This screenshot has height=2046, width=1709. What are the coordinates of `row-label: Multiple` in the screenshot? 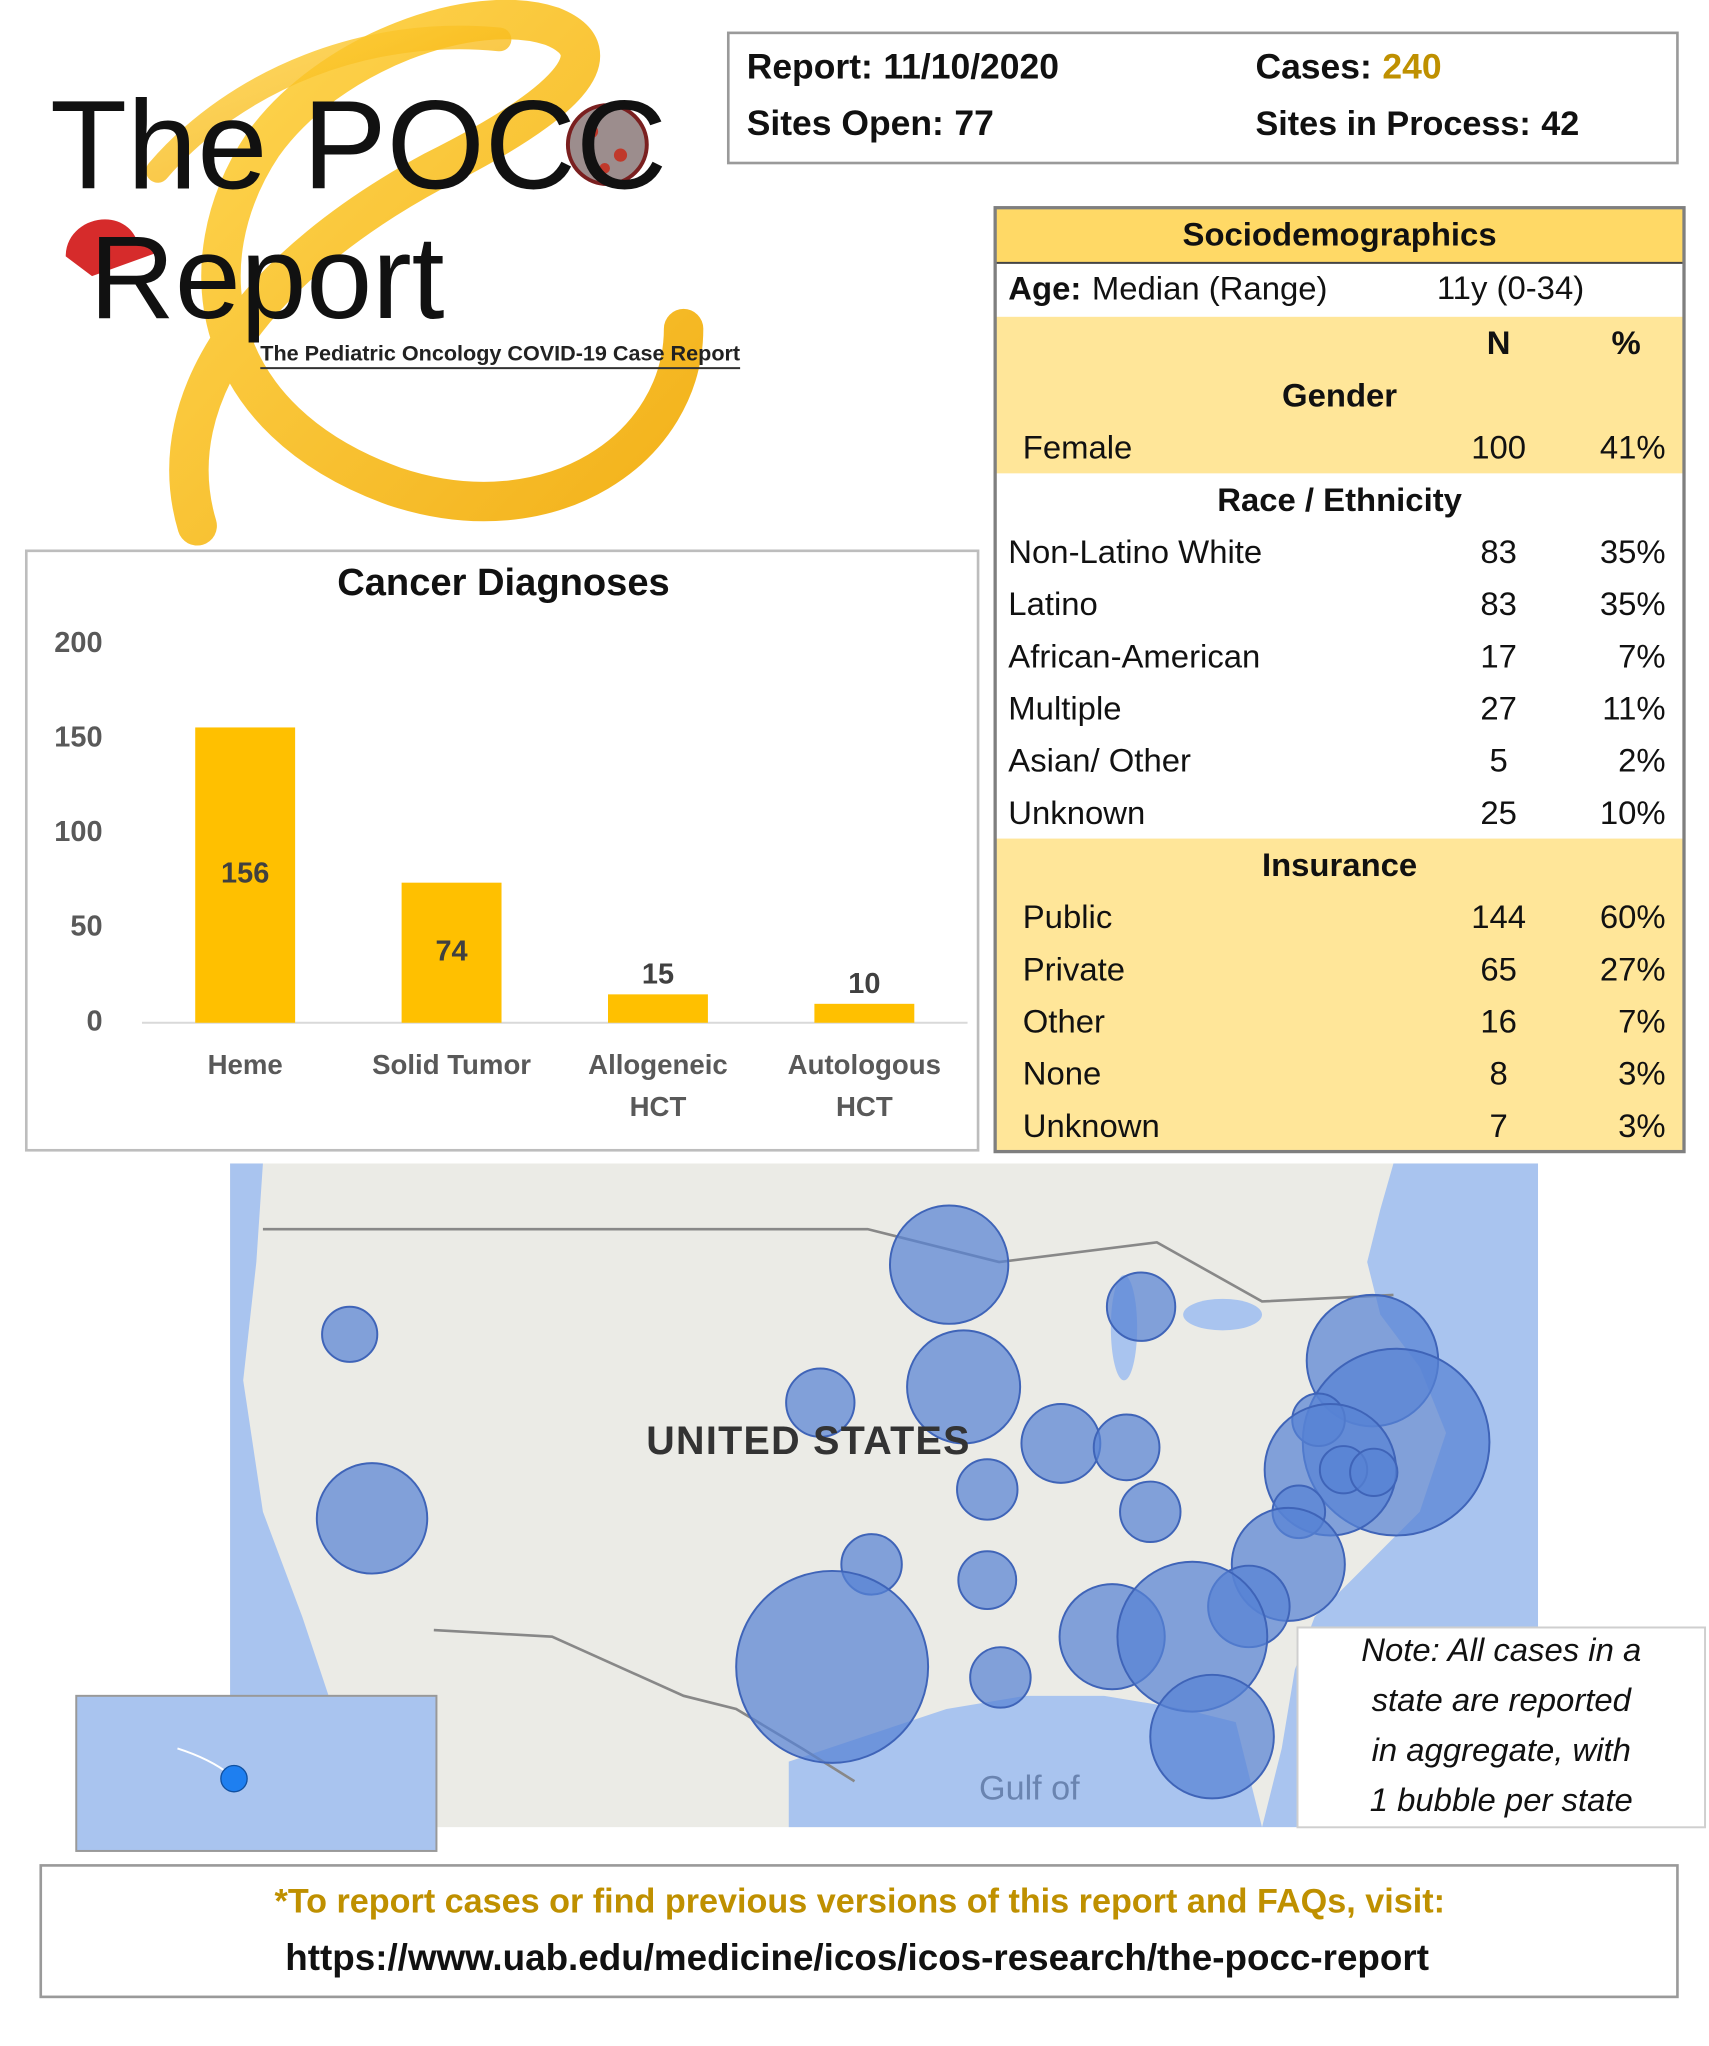 It's located at (1064, 707).